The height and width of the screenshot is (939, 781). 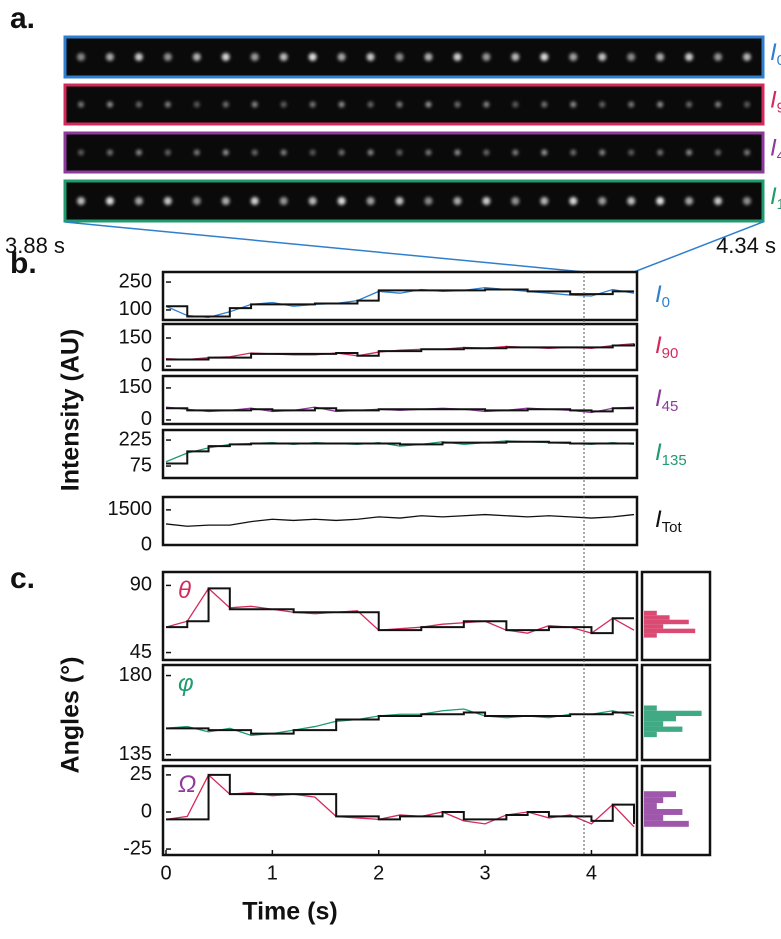 I want to click on y-tick-label: 150, so click(x=135, y=387).